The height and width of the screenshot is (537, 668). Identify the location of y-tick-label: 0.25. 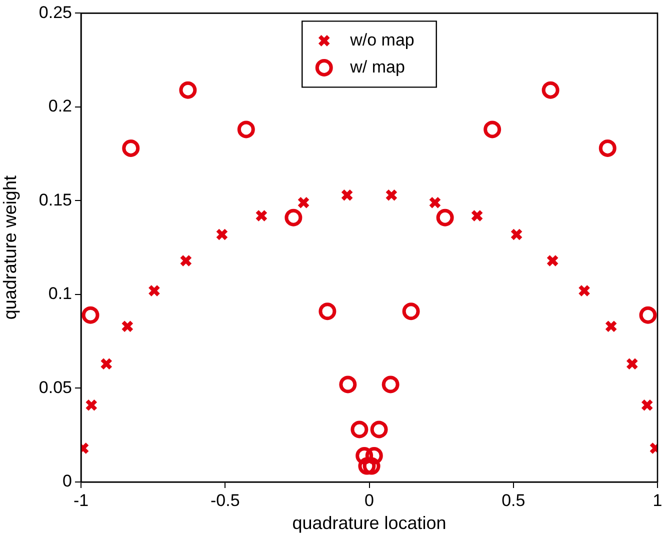
(55, 12).